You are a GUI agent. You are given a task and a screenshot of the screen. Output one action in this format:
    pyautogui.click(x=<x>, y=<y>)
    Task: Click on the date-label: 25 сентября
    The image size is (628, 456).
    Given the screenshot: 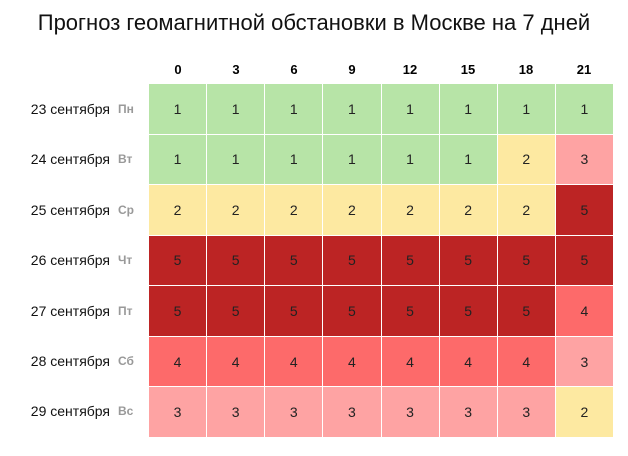 What is the action you would take?
    pyautogui.click(x=70, y=209)
    